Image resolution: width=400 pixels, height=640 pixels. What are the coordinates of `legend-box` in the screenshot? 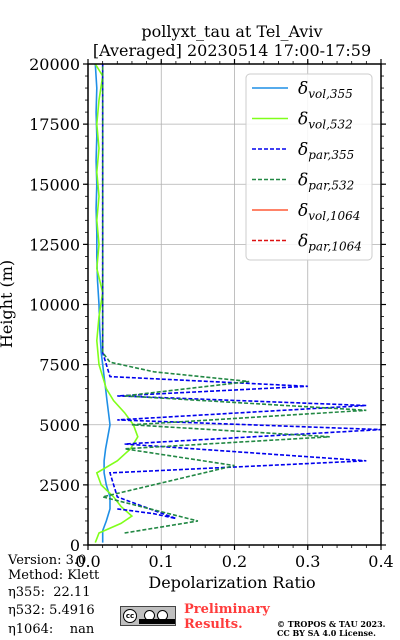 It's located at (309, 167).